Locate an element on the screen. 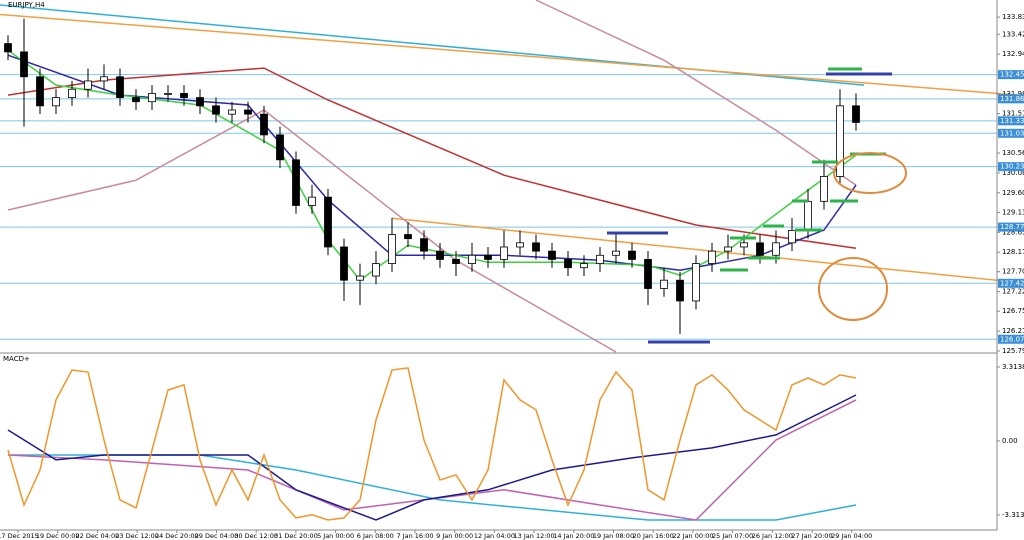  y-tick-label: 130.564 is located at coordinates (1013, 153).